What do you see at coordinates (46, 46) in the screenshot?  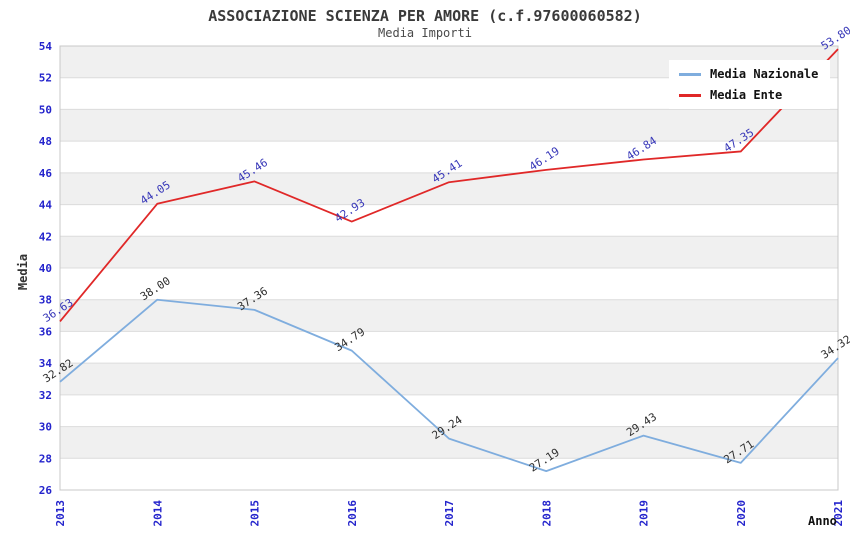 I see `y-tick-label: 54` at bounding box center [46, 46].